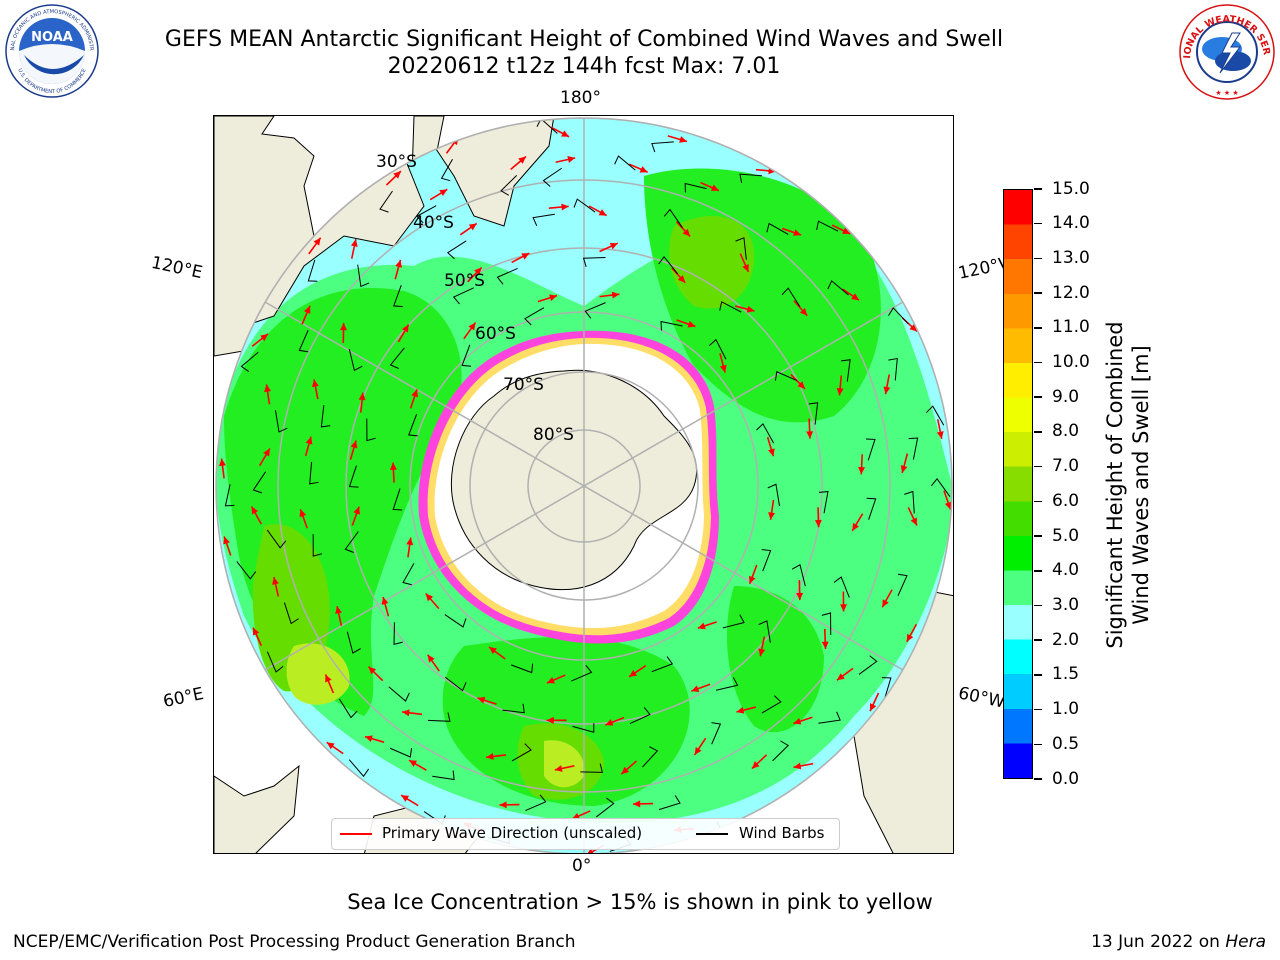 The image size is (1280, 960). Describe the element at coordinates (1071, 223) in the screenshot. I see `colorbar-tick-label: 14.0` at that location.